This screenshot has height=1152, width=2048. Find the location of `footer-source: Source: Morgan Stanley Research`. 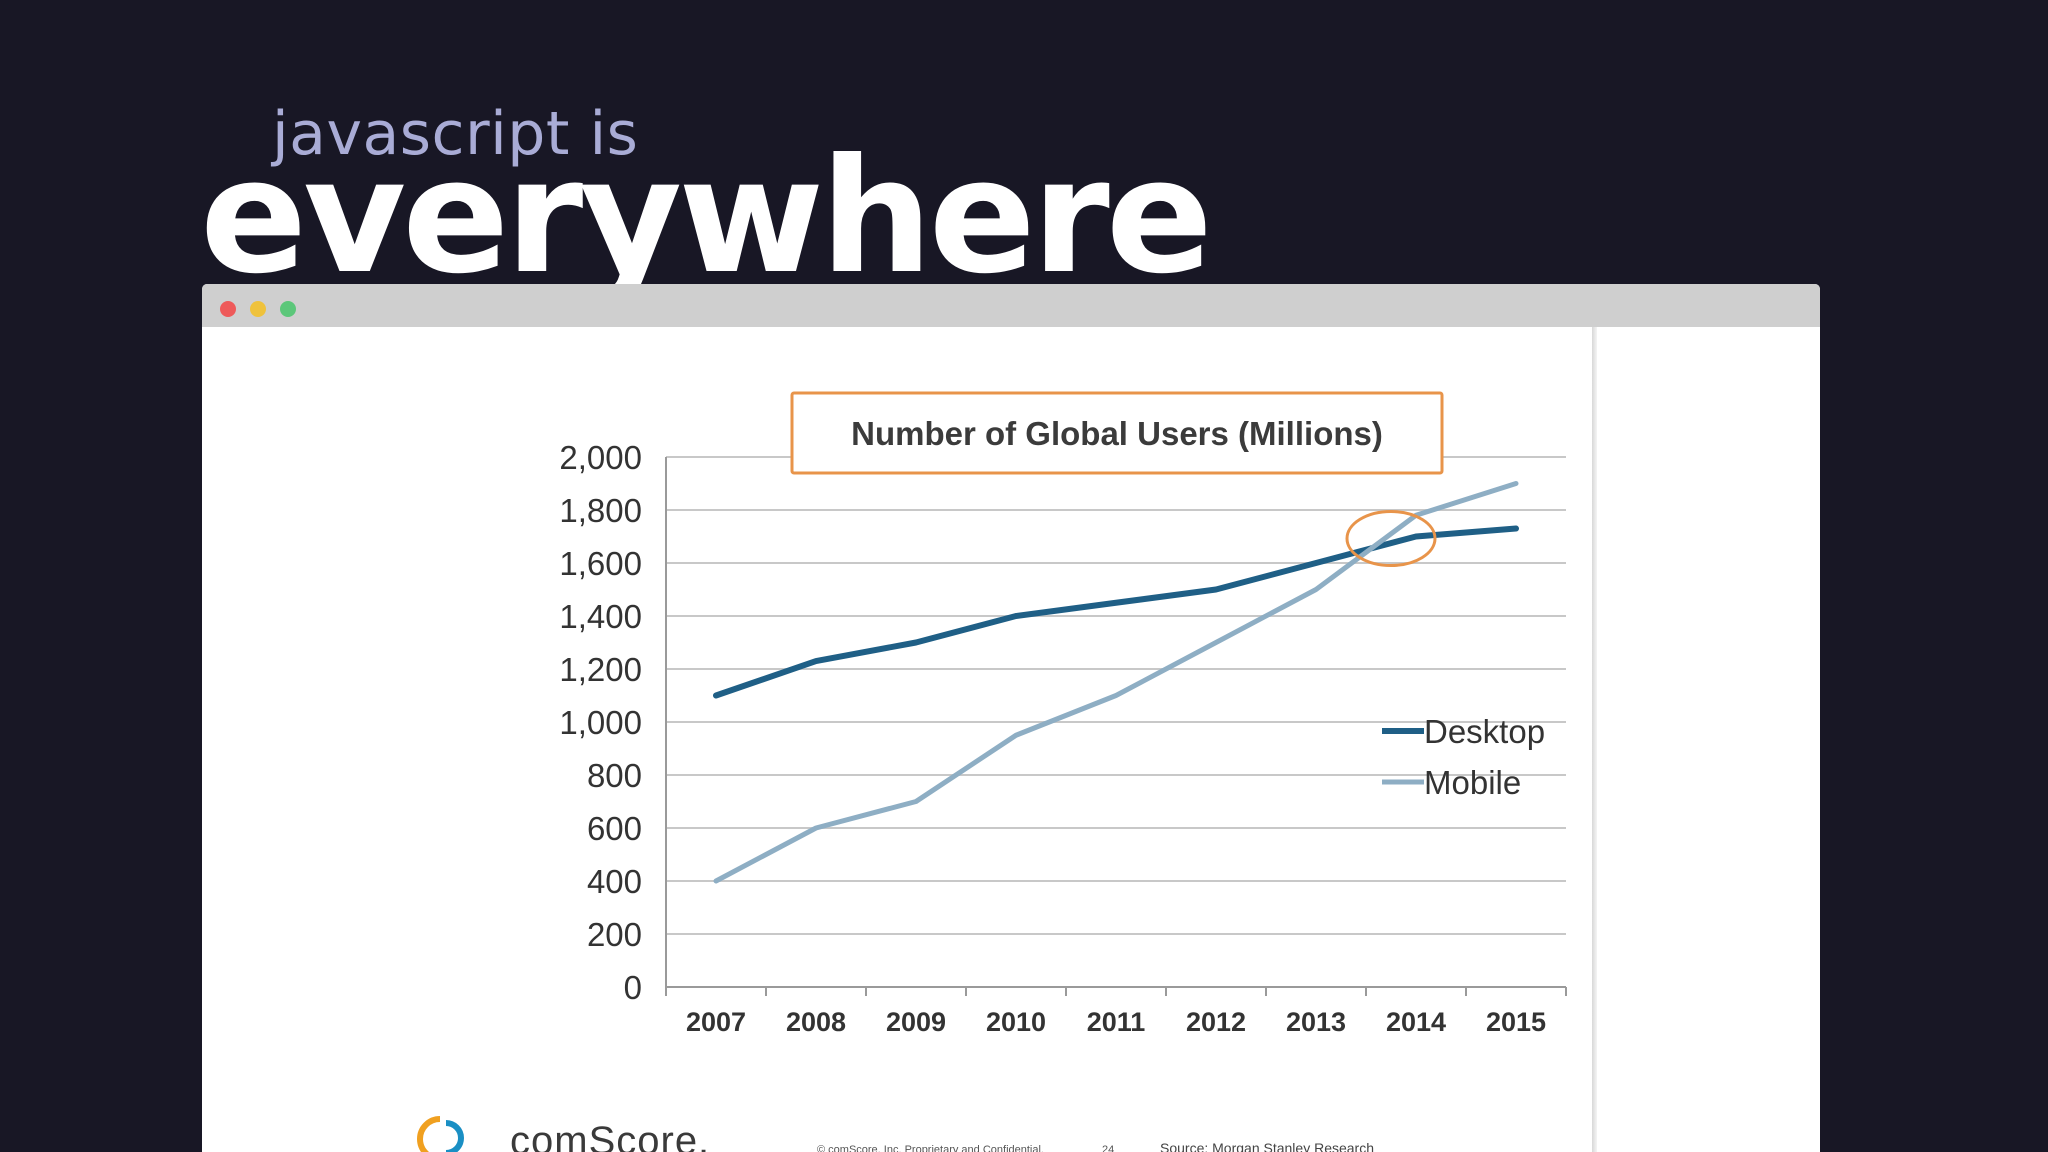

footer-source: Source: Morgan Stanley Research is located at coordinates (1267, 1146).